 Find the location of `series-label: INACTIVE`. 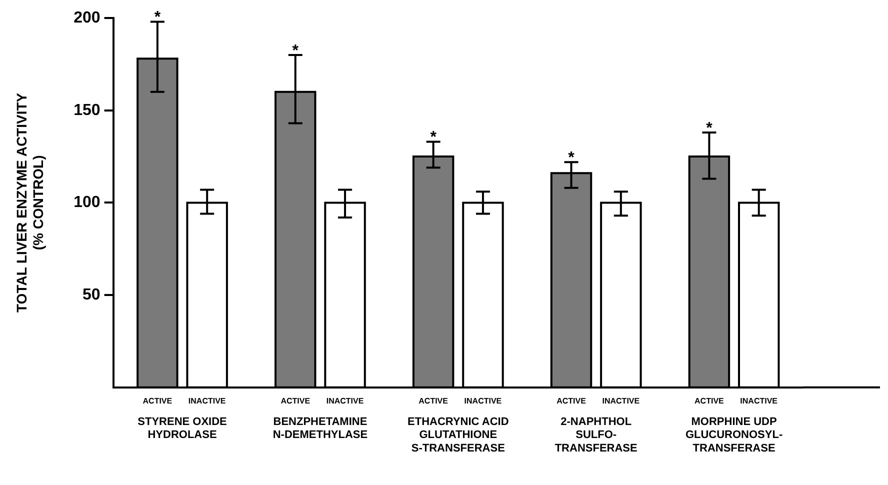

series-label: INACTIVE is located at coordinates (207, 401).